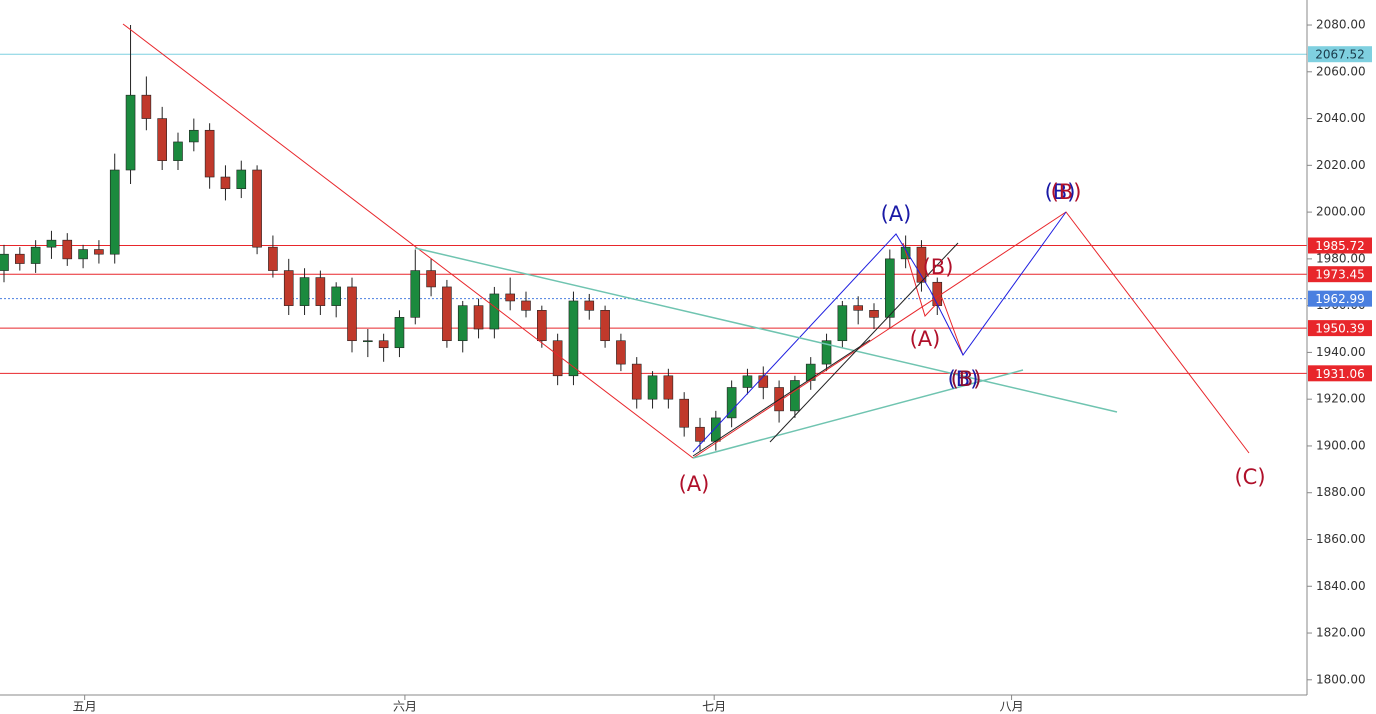 Image resolution: width=1376 pixels, height=714 pixels. I want to click on price-label: 1962.99, so click(1340, 299).